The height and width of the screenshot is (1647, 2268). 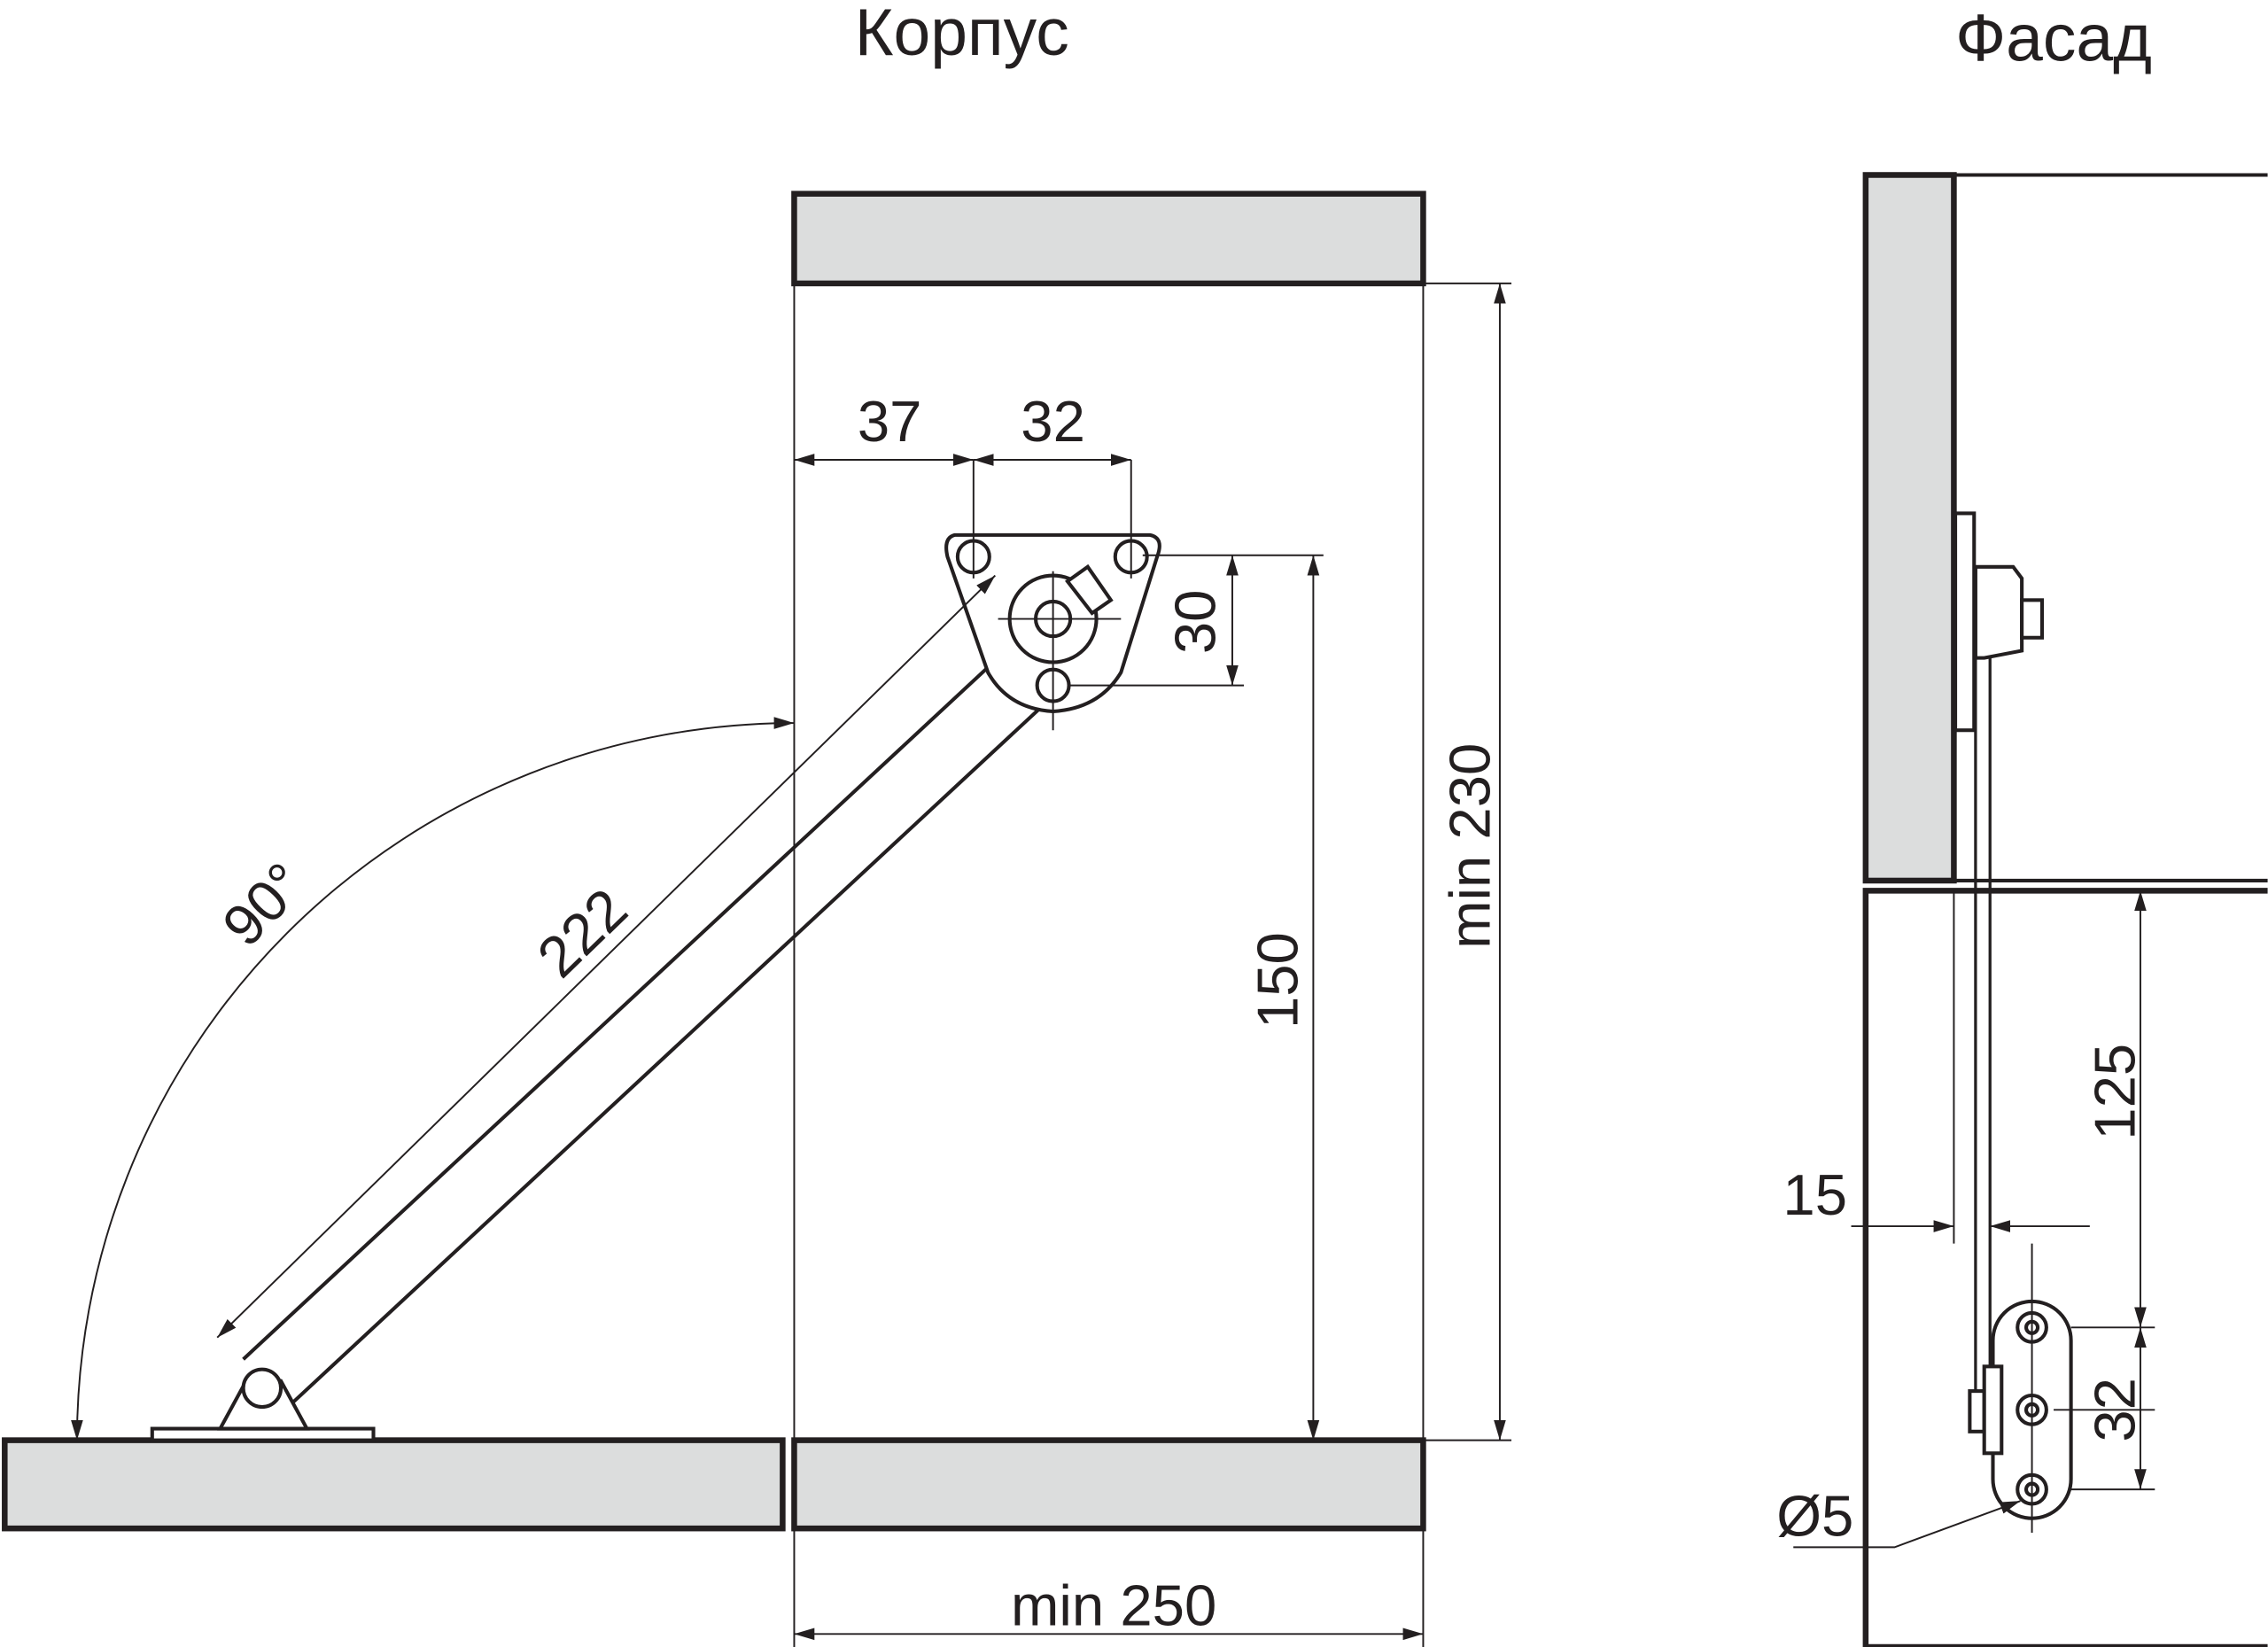 I want to click on title-facade: Фасад, so click(x=2053, y=38).